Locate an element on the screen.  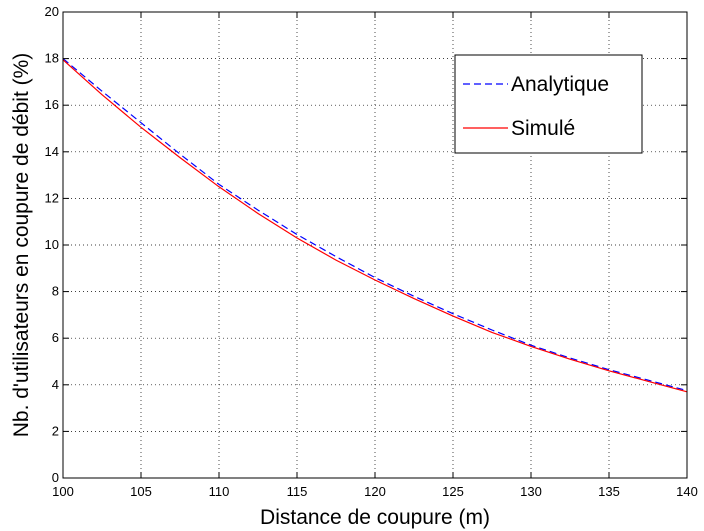
x-axis-title: Distance de coupure (m) is located at coordinates (375, 517).